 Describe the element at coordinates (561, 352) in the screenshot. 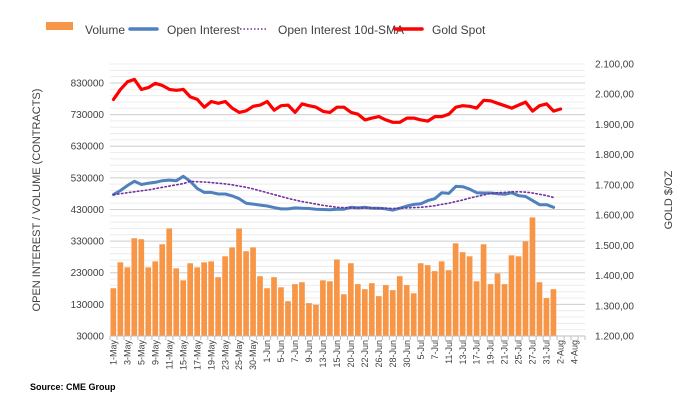

I see `x-tick-label: 2-Aug` at that location.